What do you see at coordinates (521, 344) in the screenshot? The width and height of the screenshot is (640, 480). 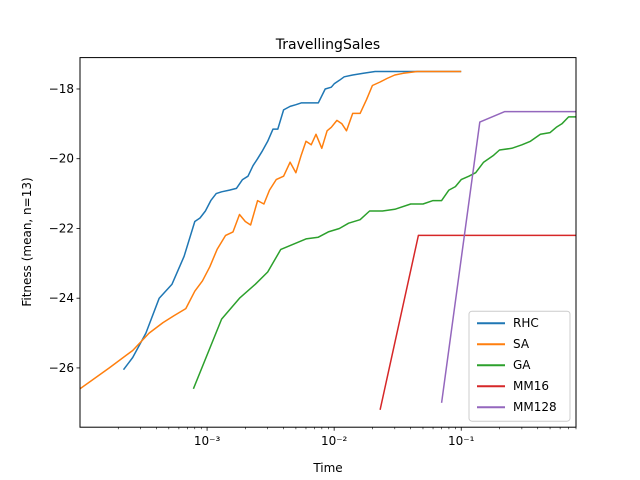 I see `legend-label-sa: SA` at bounding box center [521, 344].